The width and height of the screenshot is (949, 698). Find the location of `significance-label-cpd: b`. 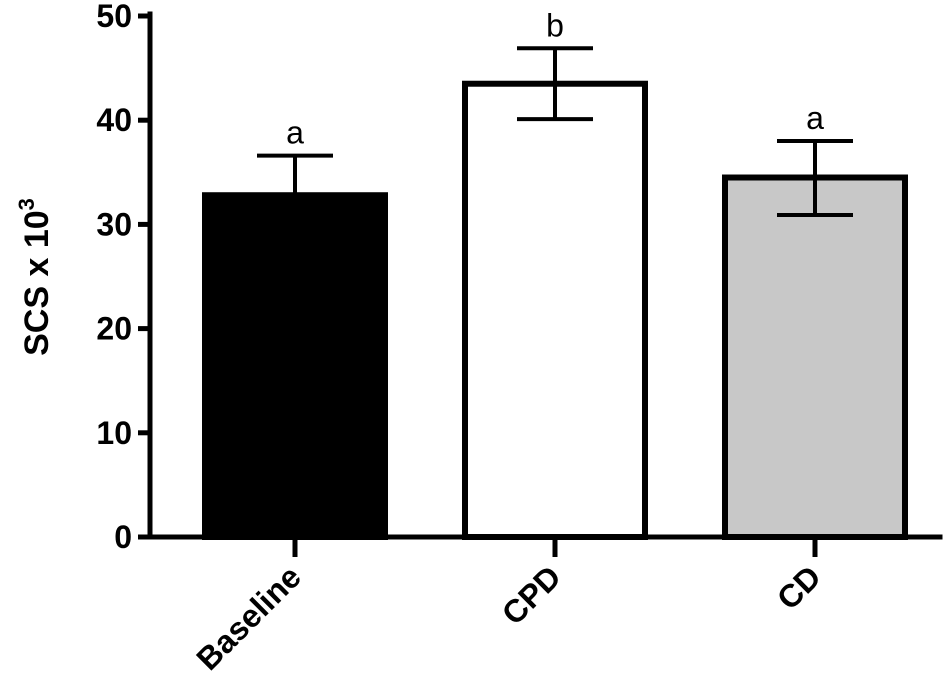

significance-label-cpd: b is located at coordinates (555, 25).